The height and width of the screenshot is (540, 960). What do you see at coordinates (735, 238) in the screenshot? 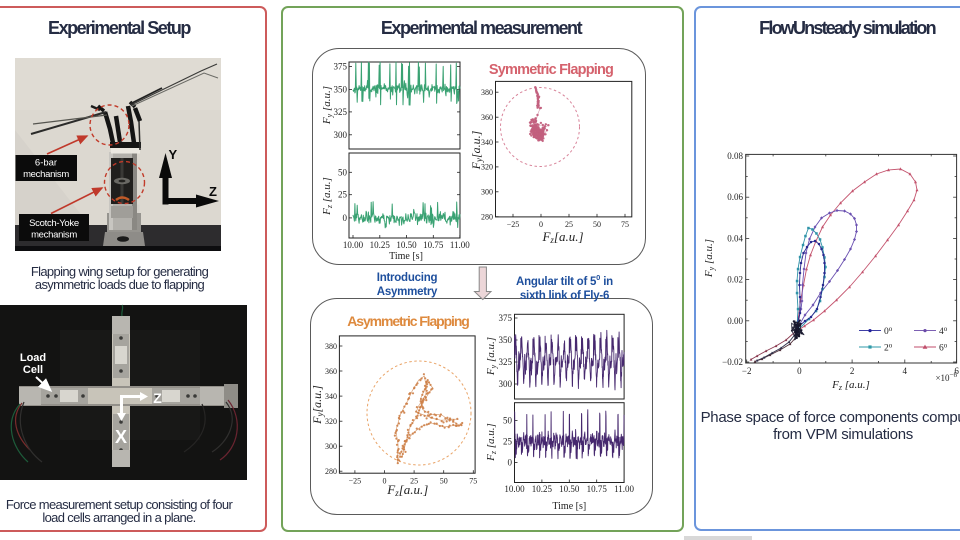
I see `svg-text: 0.04` at bounding box center [735, 238].